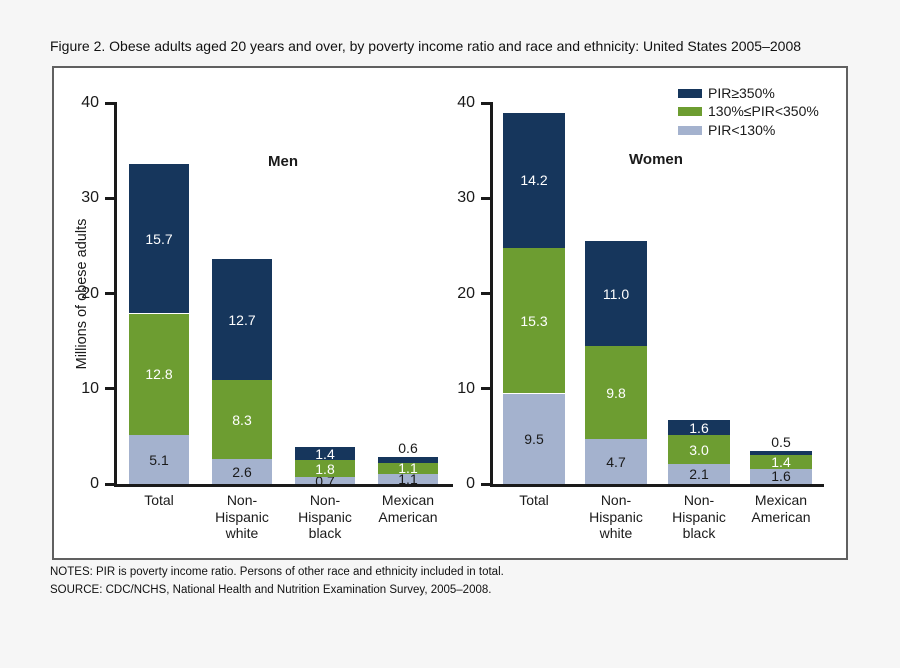 This screenshot has height=668, width=900. I want to click on bar-value-label: 15.3, so click(534, 320).